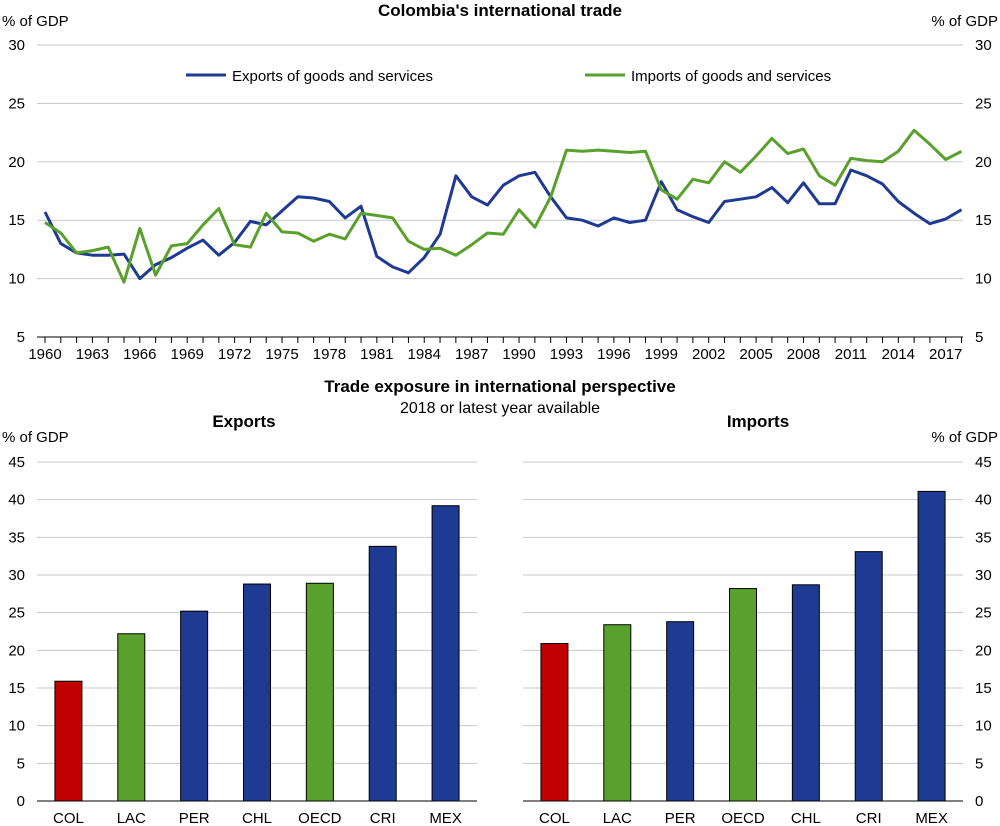  I want to click on line-chart-left-unit: % of GDP, so click(35, 21).